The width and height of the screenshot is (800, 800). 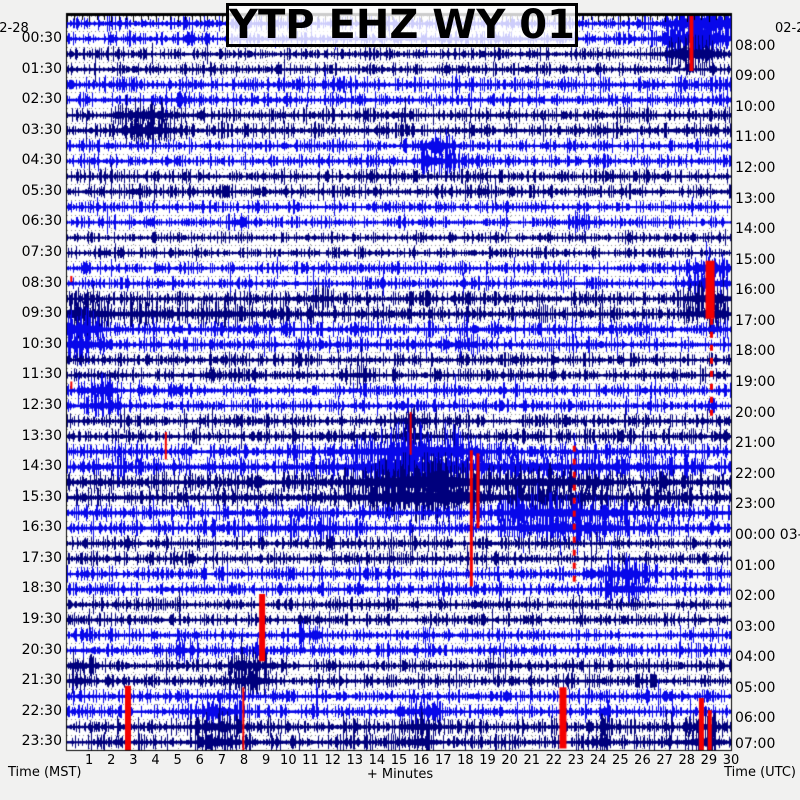 I want to click on minute-label: 25, so click(x=620, y=760).